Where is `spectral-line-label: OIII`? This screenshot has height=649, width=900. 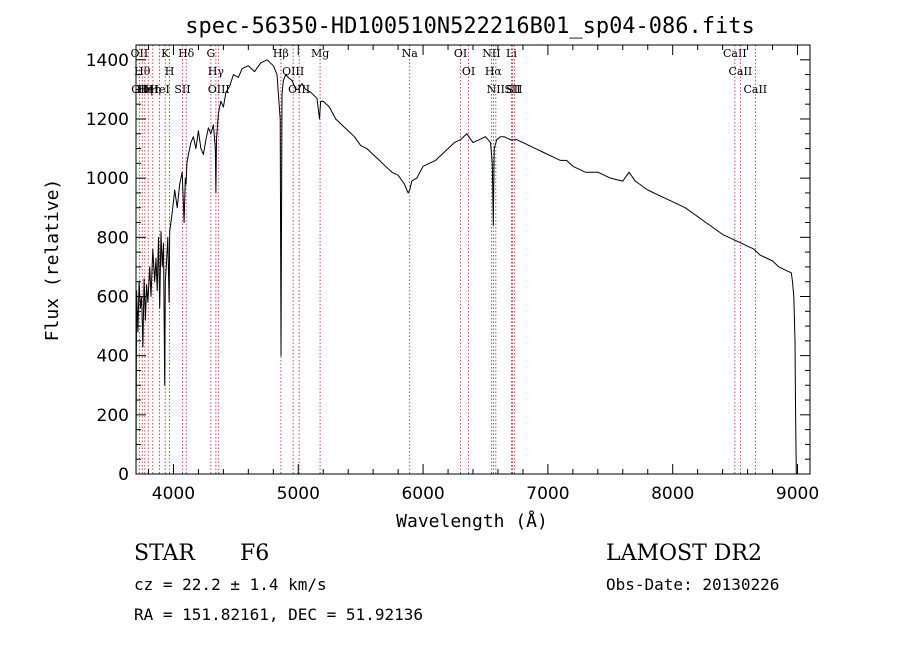
spectral-line-label: OIII is located at coordinates (219, 89).